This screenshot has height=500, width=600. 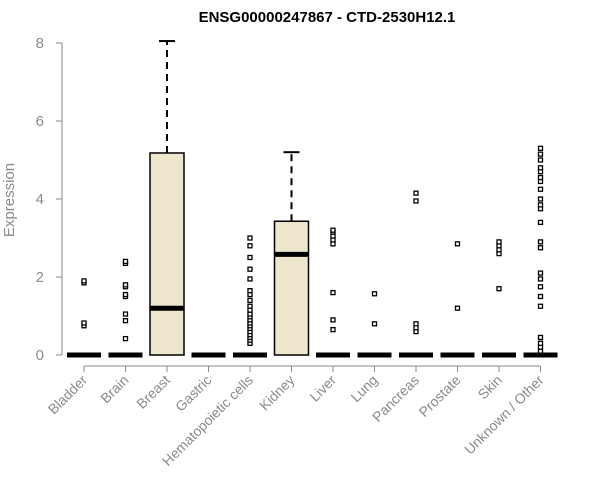 What do you see at coordinates (363, 388) in the screenshot?
I see `x-tick-label: Lung` at bounding box center [363, 388].